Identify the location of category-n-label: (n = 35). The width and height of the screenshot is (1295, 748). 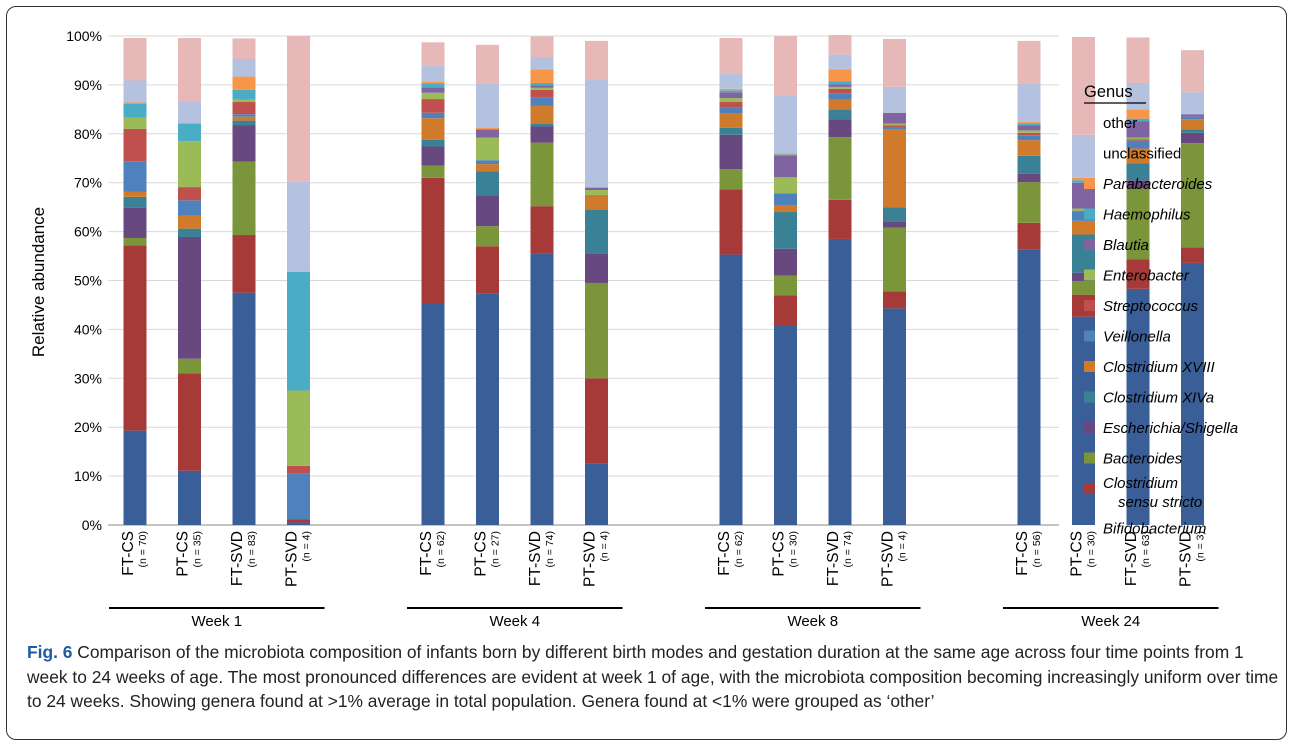
(198, 549).